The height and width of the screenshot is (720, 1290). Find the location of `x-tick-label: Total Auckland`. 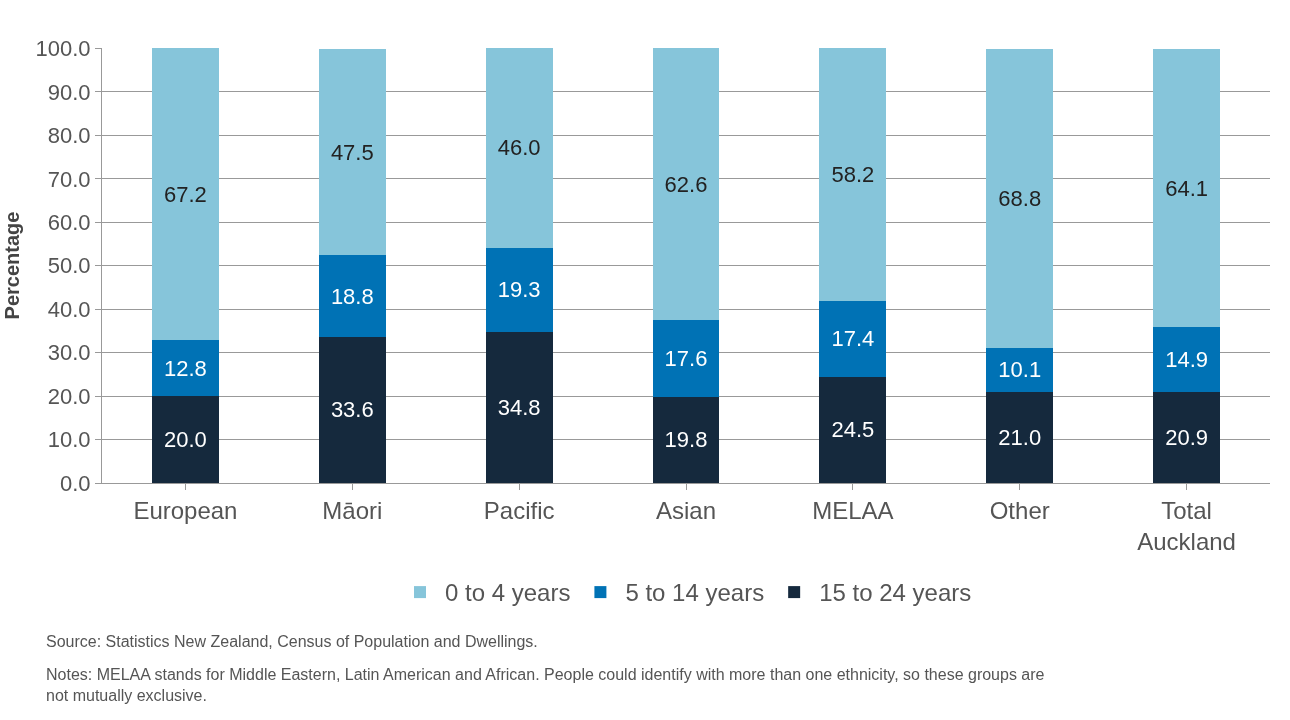

x-tick-label: Total Auckland is located at coordinates (1186, 525).